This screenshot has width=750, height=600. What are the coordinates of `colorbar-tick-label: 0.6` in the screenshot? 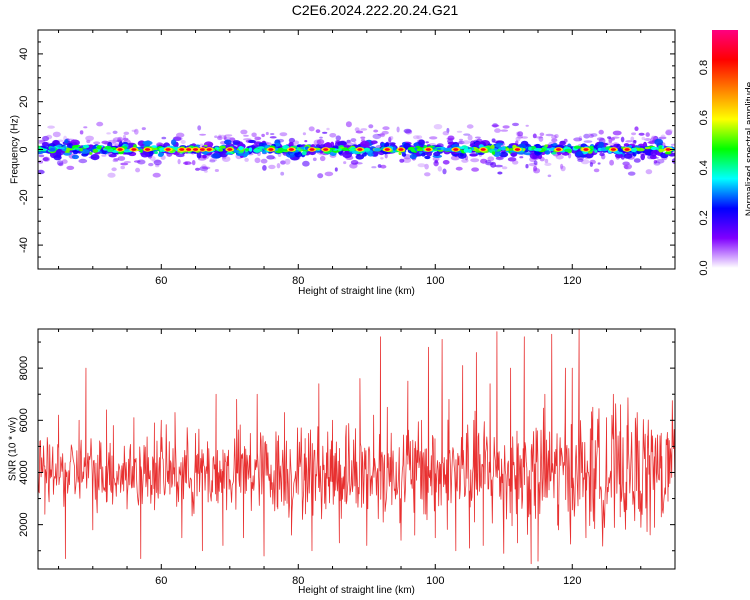 It's located at (704, 117).